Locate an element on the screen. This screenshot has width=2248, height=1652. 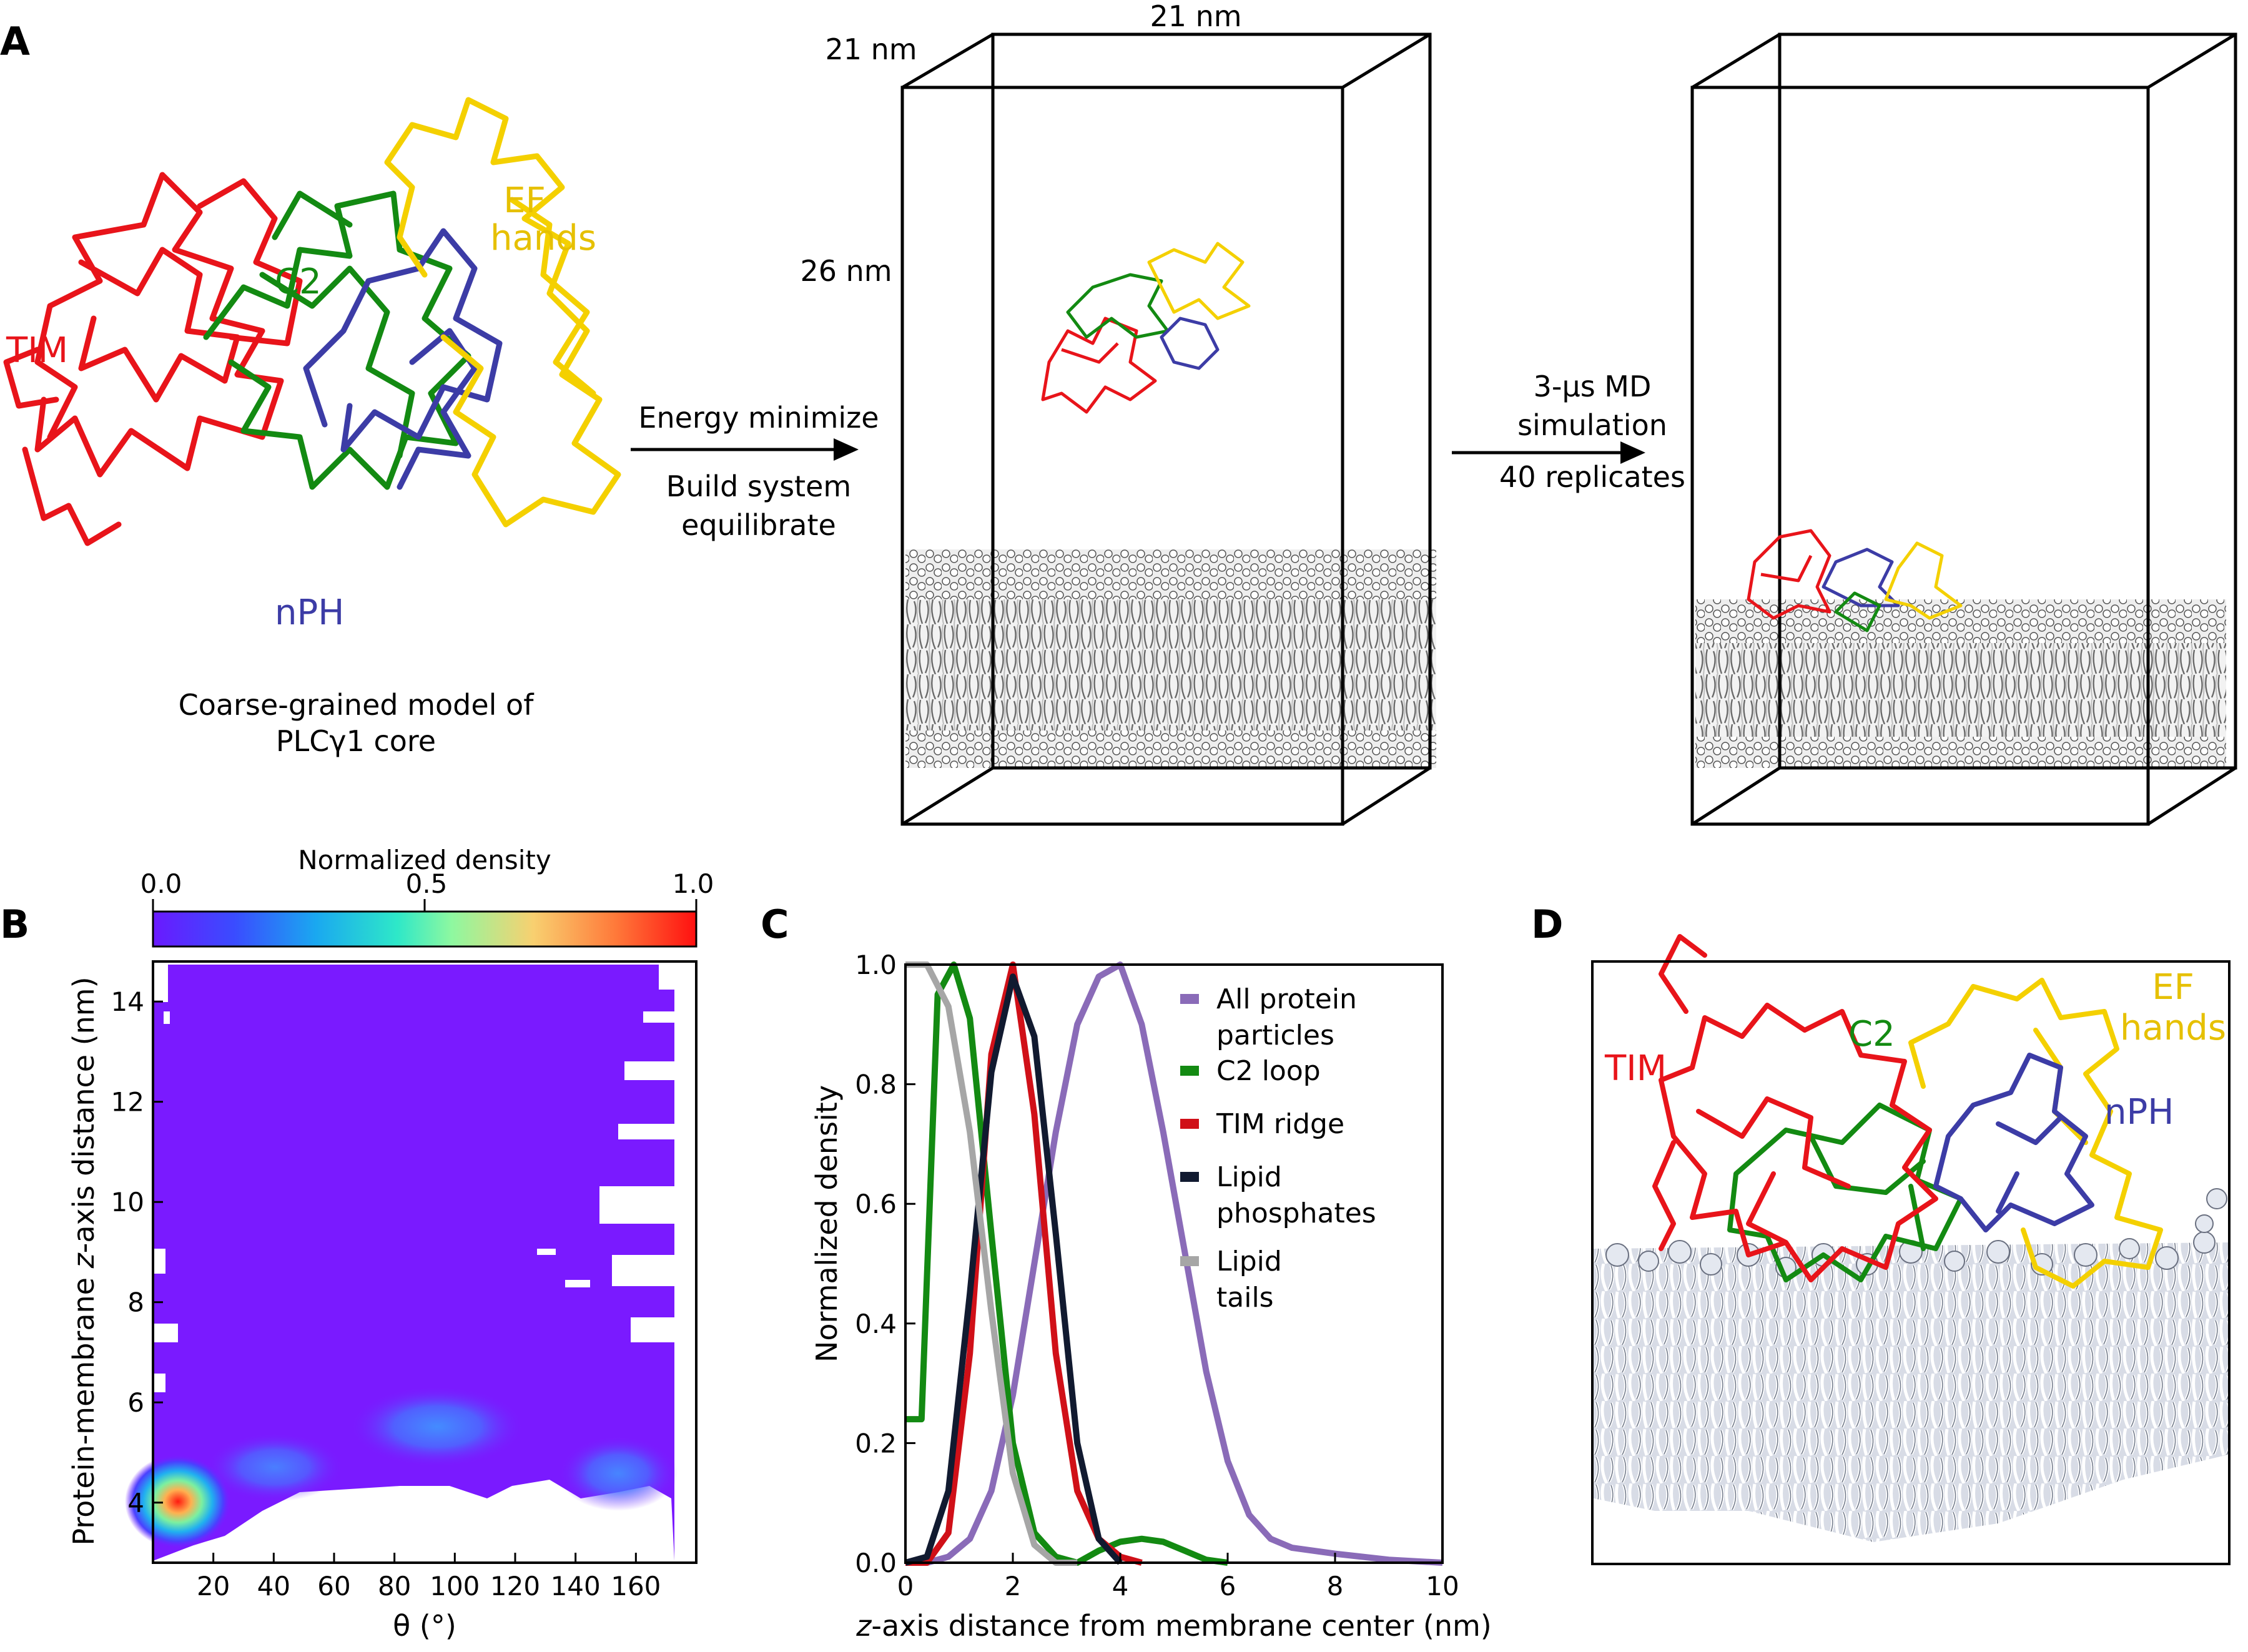
heatmap-ytick-label: 12 is located at coordinates (127, 1102).